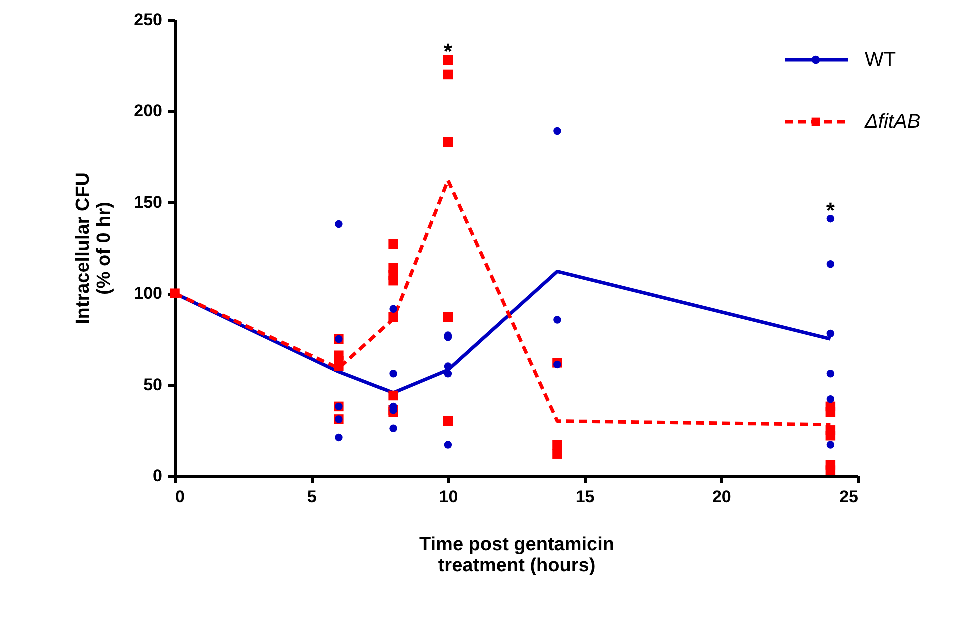  Describe the element at coordinates (880, 60) in the screenshot. I see `legend-label: WT` at that location.